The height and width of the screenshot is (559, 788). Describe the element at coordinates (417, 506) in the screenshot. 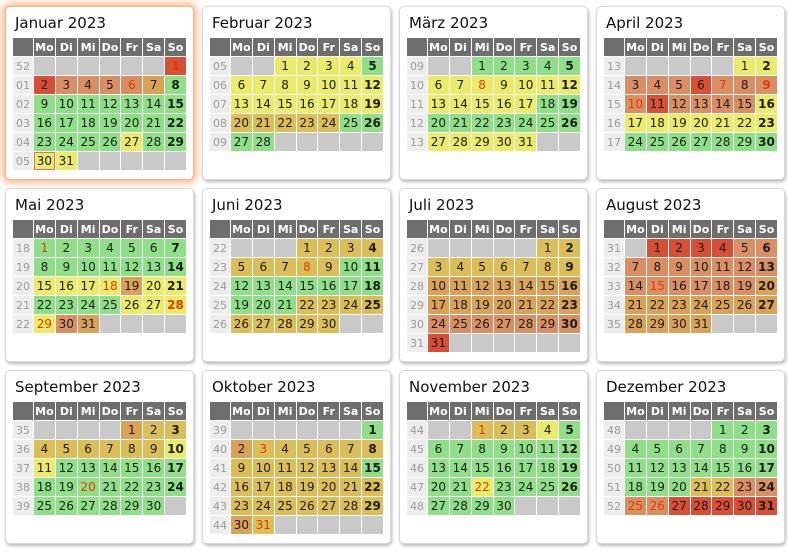

I see `week-number: 48` at that location.